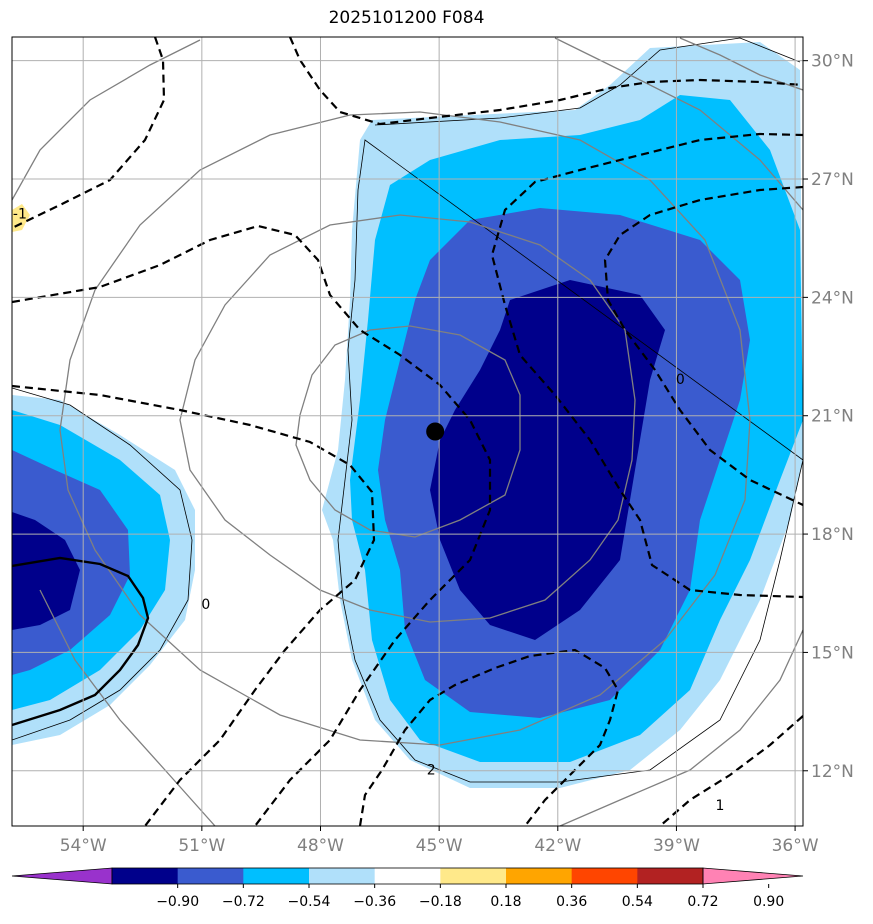 This screenshot has height=924, width=873. I want to click on colorbar-tick-label: 0.90, so click(768, 902).